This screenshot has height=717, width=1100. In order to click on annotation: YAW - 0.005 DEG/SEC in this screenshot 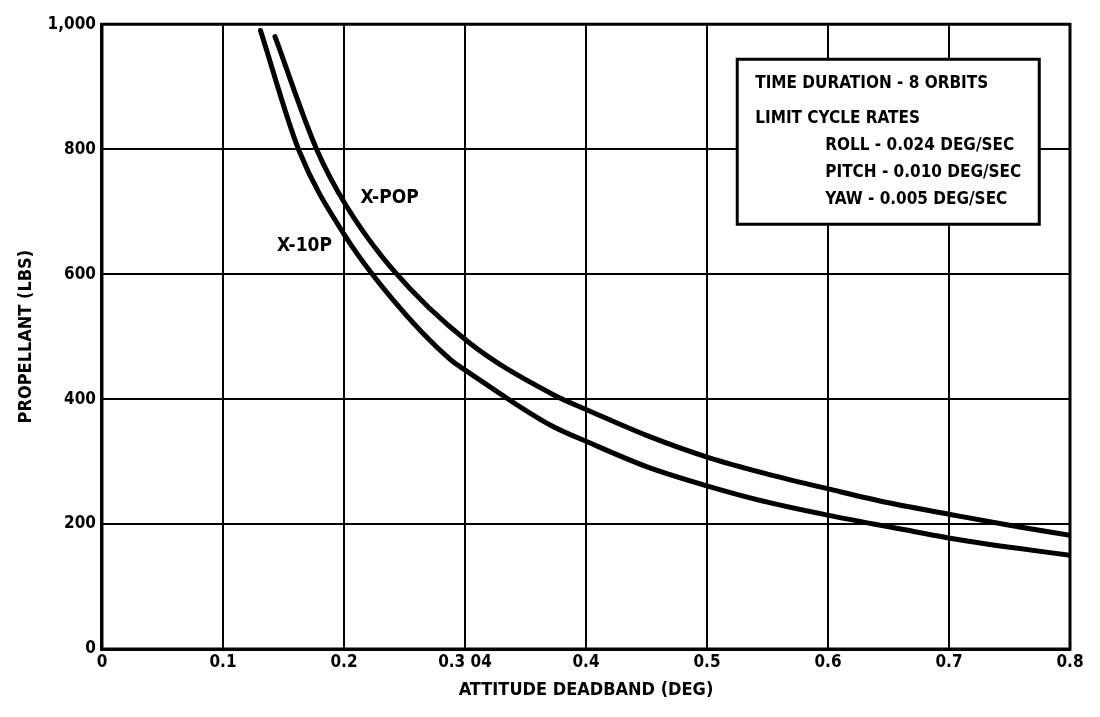, I will do `click(916, 197)`.